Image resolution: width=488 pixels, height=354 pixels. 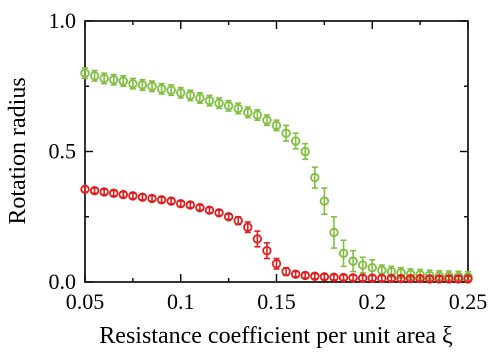 I want to click on x-tick-label: 0.1, so click(x=181, y=301).